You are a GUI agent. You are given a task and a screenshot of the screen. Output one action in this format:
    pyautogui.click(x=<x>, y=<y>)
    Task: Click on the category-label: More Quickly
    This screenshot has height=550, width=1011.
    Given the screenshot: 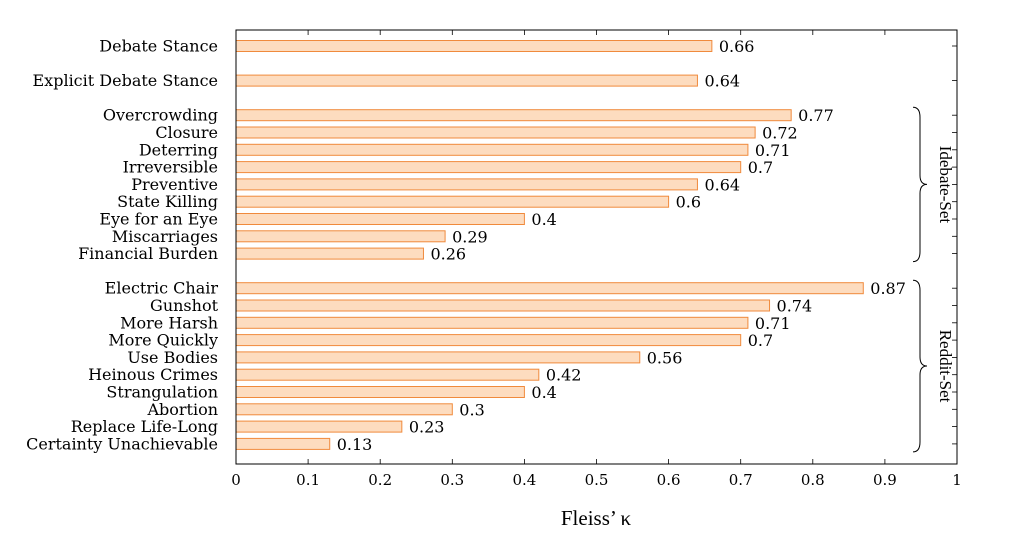 What is the action you would take?
    pyautogui.click(x=163, y=340)
    